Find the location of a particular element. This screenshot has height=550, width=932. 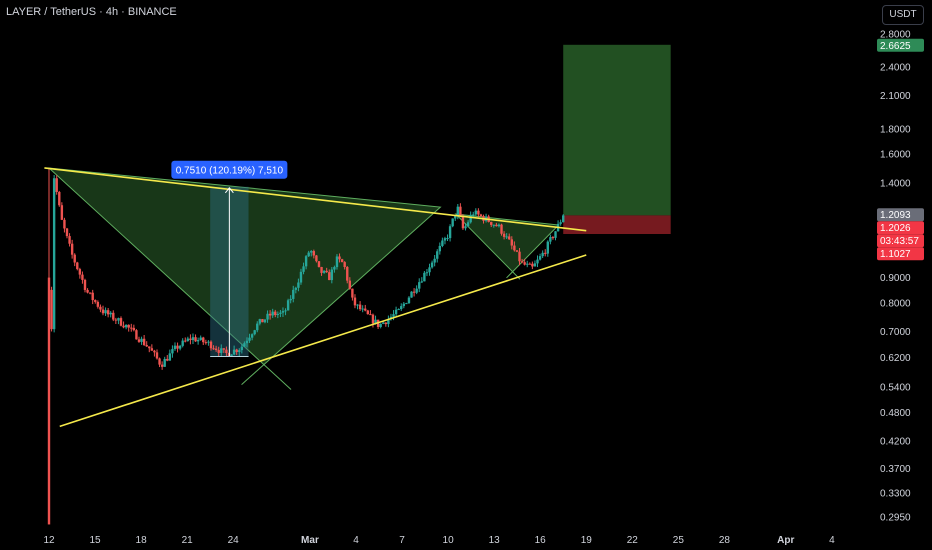

handle-shape is located at coordinates (507, 246).